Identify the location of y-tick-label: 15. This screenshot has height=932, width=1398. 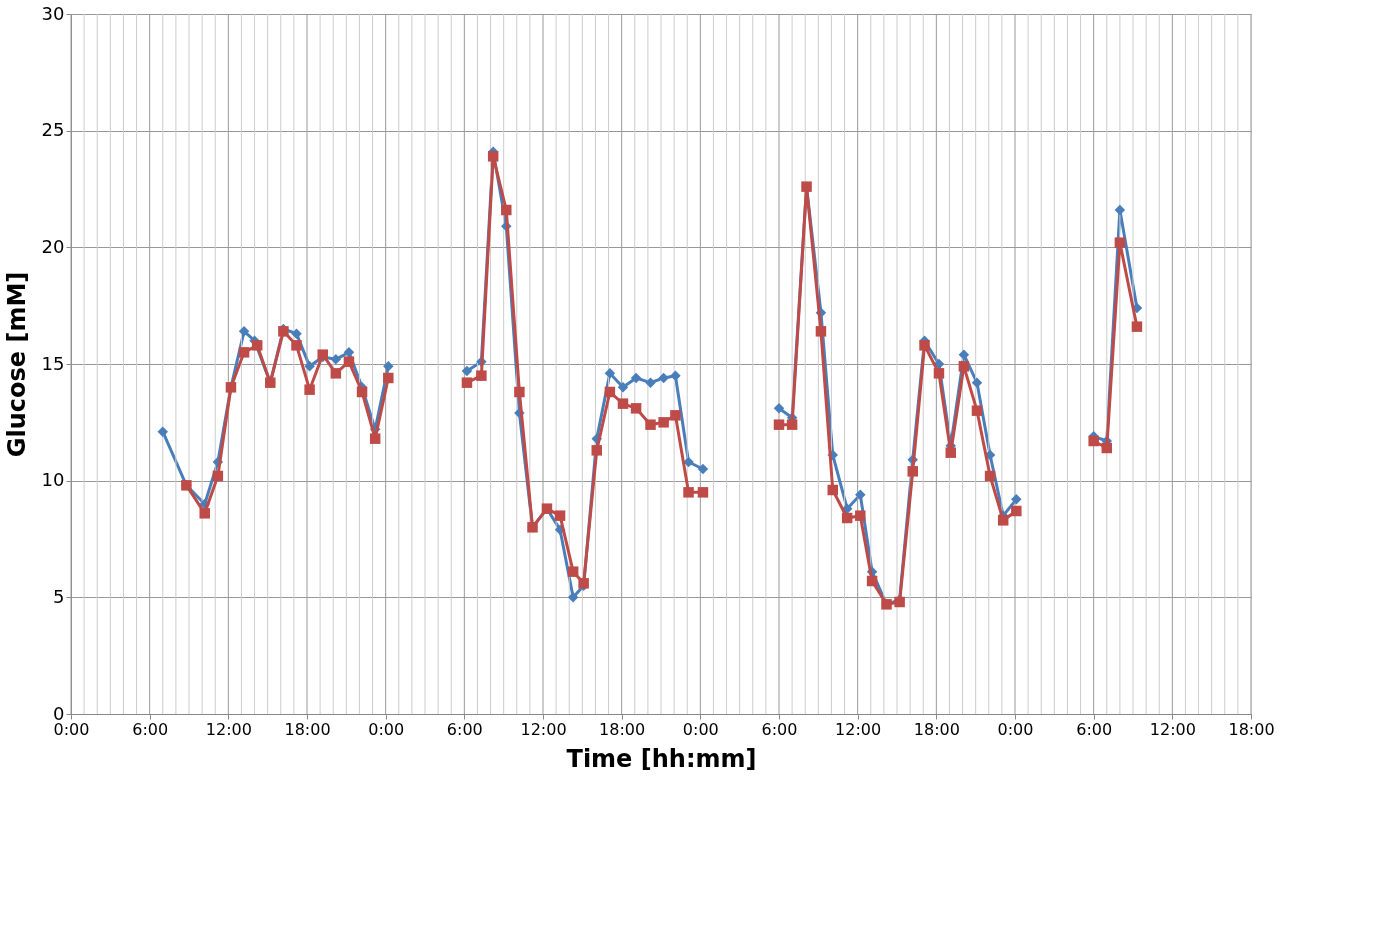
(53, 363).